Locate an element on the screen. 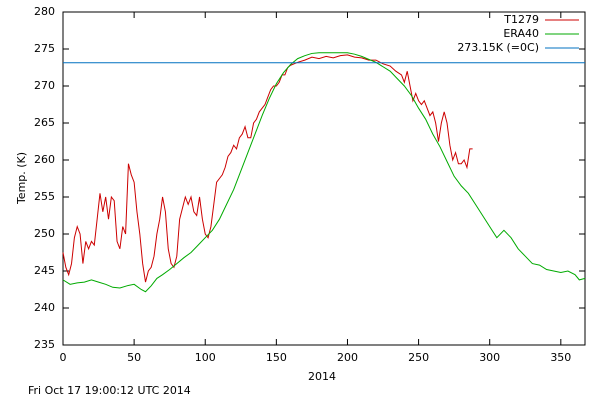 The image size is (600, 404). x-tick-label: 150 is located at coordinates (276, 357).